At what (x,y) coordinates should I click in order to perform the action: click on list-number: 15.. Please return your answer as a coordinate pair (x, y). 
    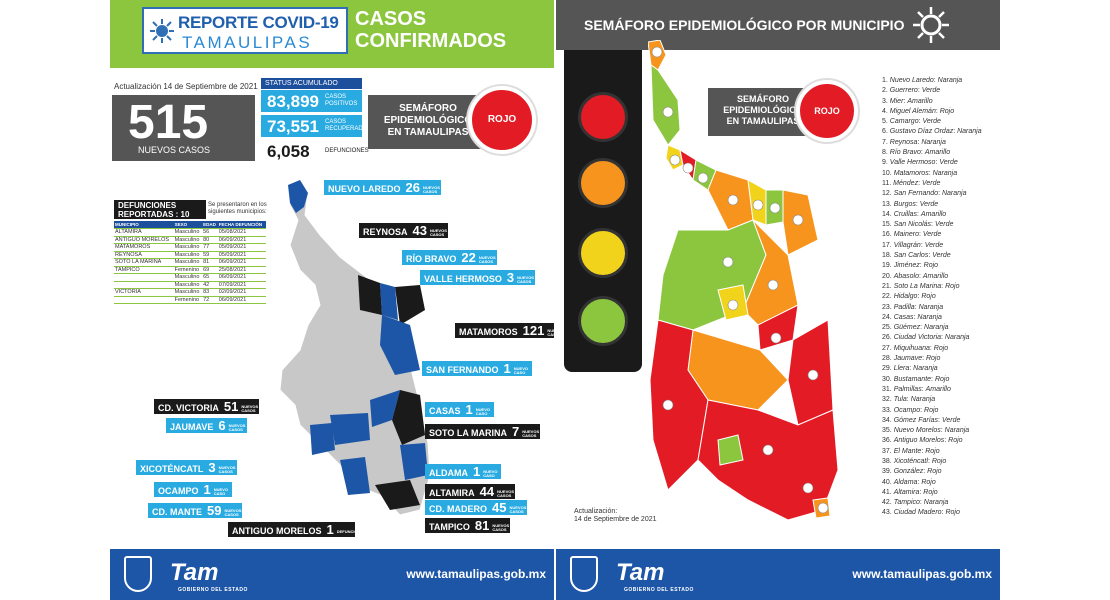
    Looking at the image, I should click on (887, 225).